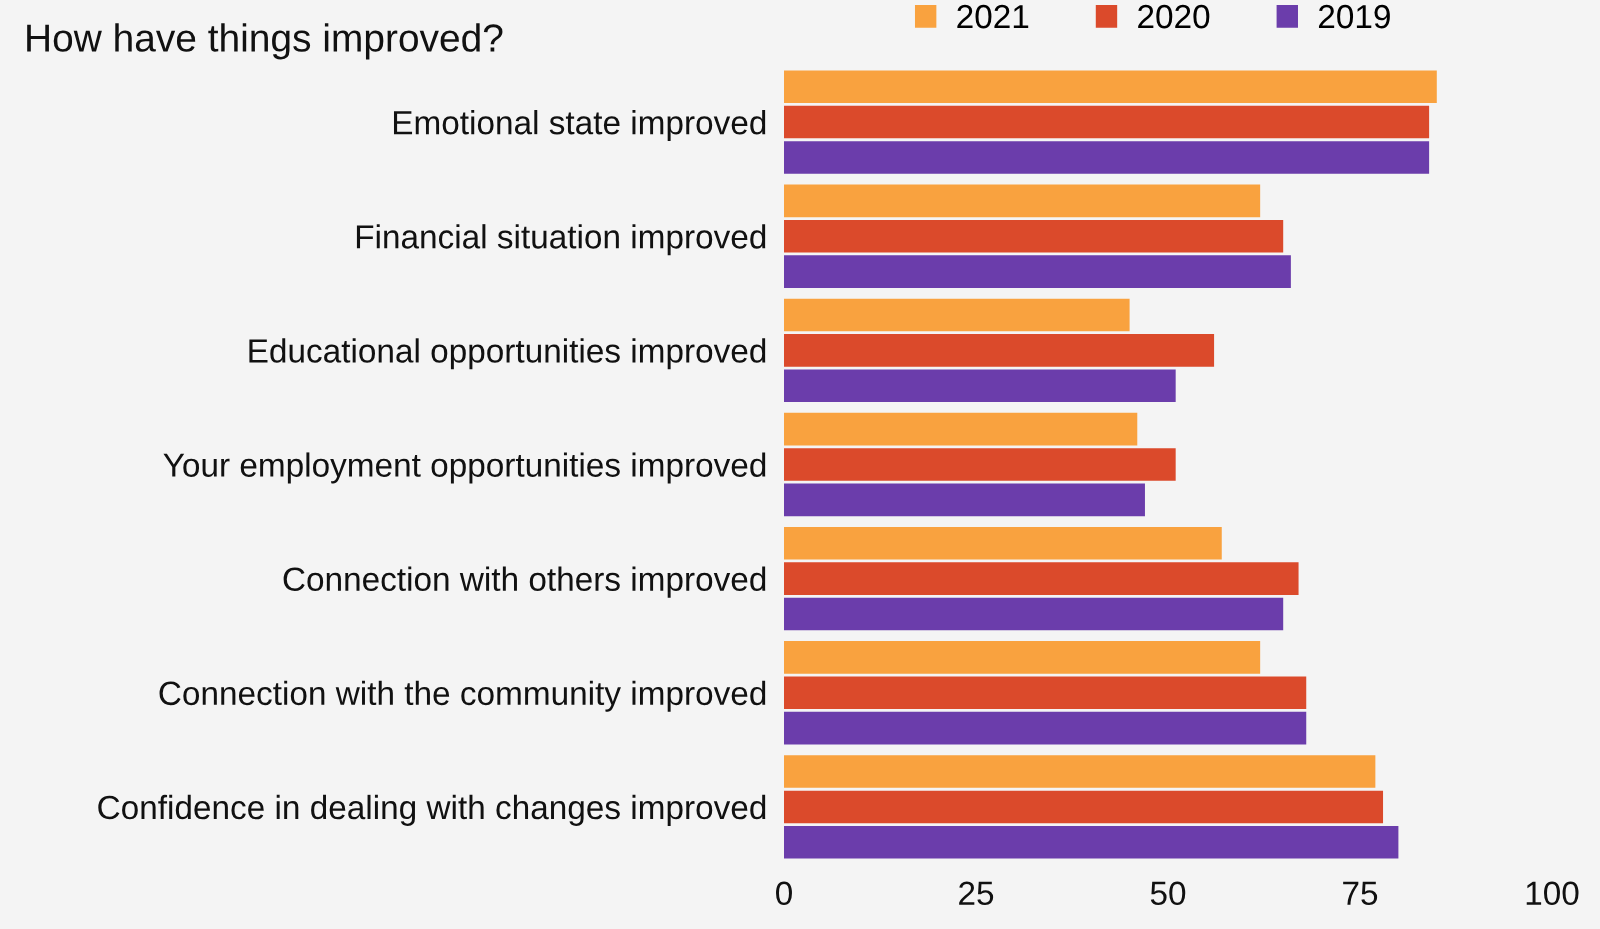  What do you see at coordinates (993, 16) in the screenshot?
I see `legend-label: 2021` at bounding box center [993, 16].